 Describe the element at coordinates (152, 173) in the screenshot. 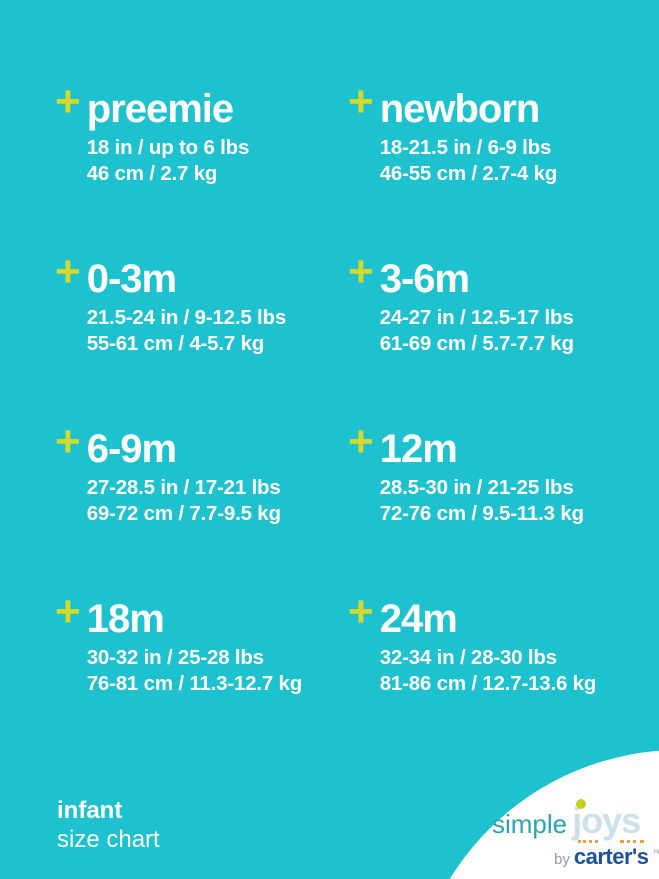

I see `size-metric: 46 cm / 2.7 kg` at that location.